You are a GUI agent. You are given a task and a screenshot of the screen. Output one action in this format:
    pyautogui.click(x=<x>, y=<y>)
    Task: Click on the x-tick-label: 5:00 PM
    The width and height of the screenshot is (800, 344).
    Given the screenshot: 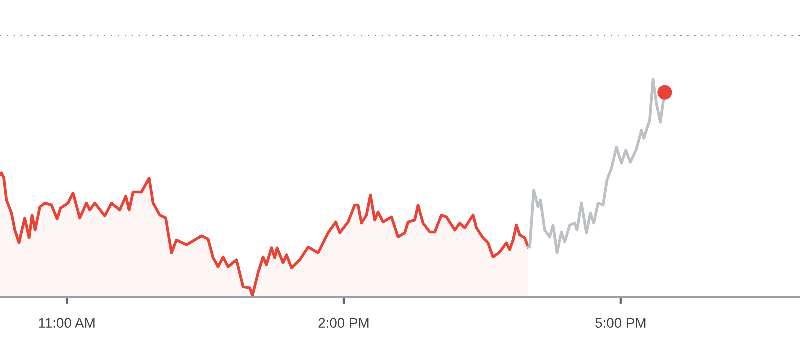 What is the action you would take?
    pyautogui.click(x=621, y=323)
    